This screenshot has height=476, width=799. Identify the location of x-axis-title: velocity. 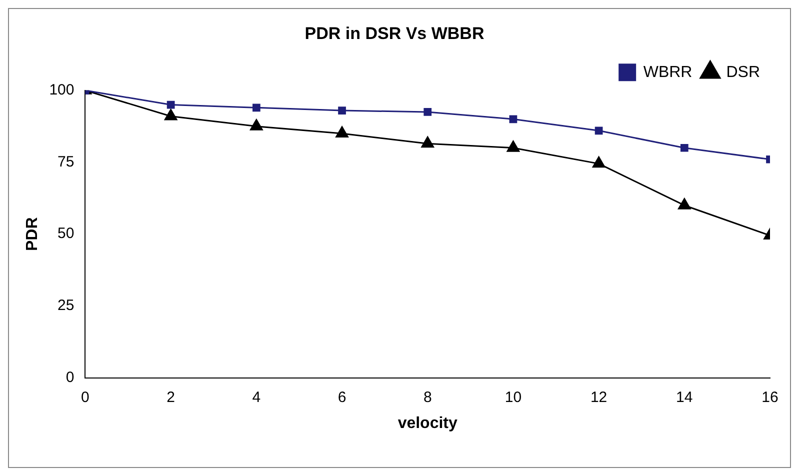
(428, 423).